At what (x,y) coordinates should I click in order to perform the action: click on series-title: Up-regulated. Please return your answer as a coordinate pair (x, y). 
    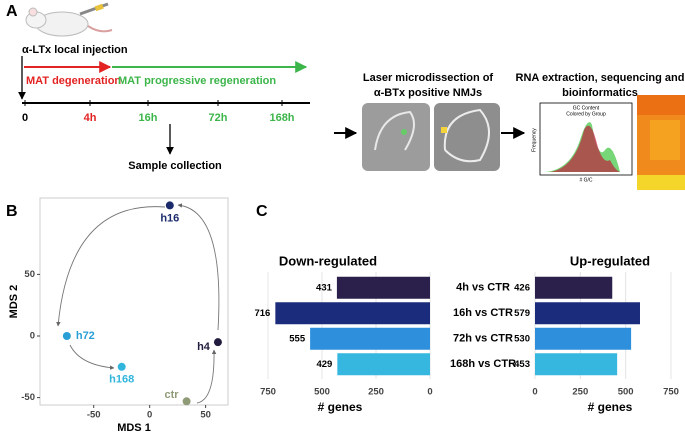
    Looking at the image, I should click on (610, 260).